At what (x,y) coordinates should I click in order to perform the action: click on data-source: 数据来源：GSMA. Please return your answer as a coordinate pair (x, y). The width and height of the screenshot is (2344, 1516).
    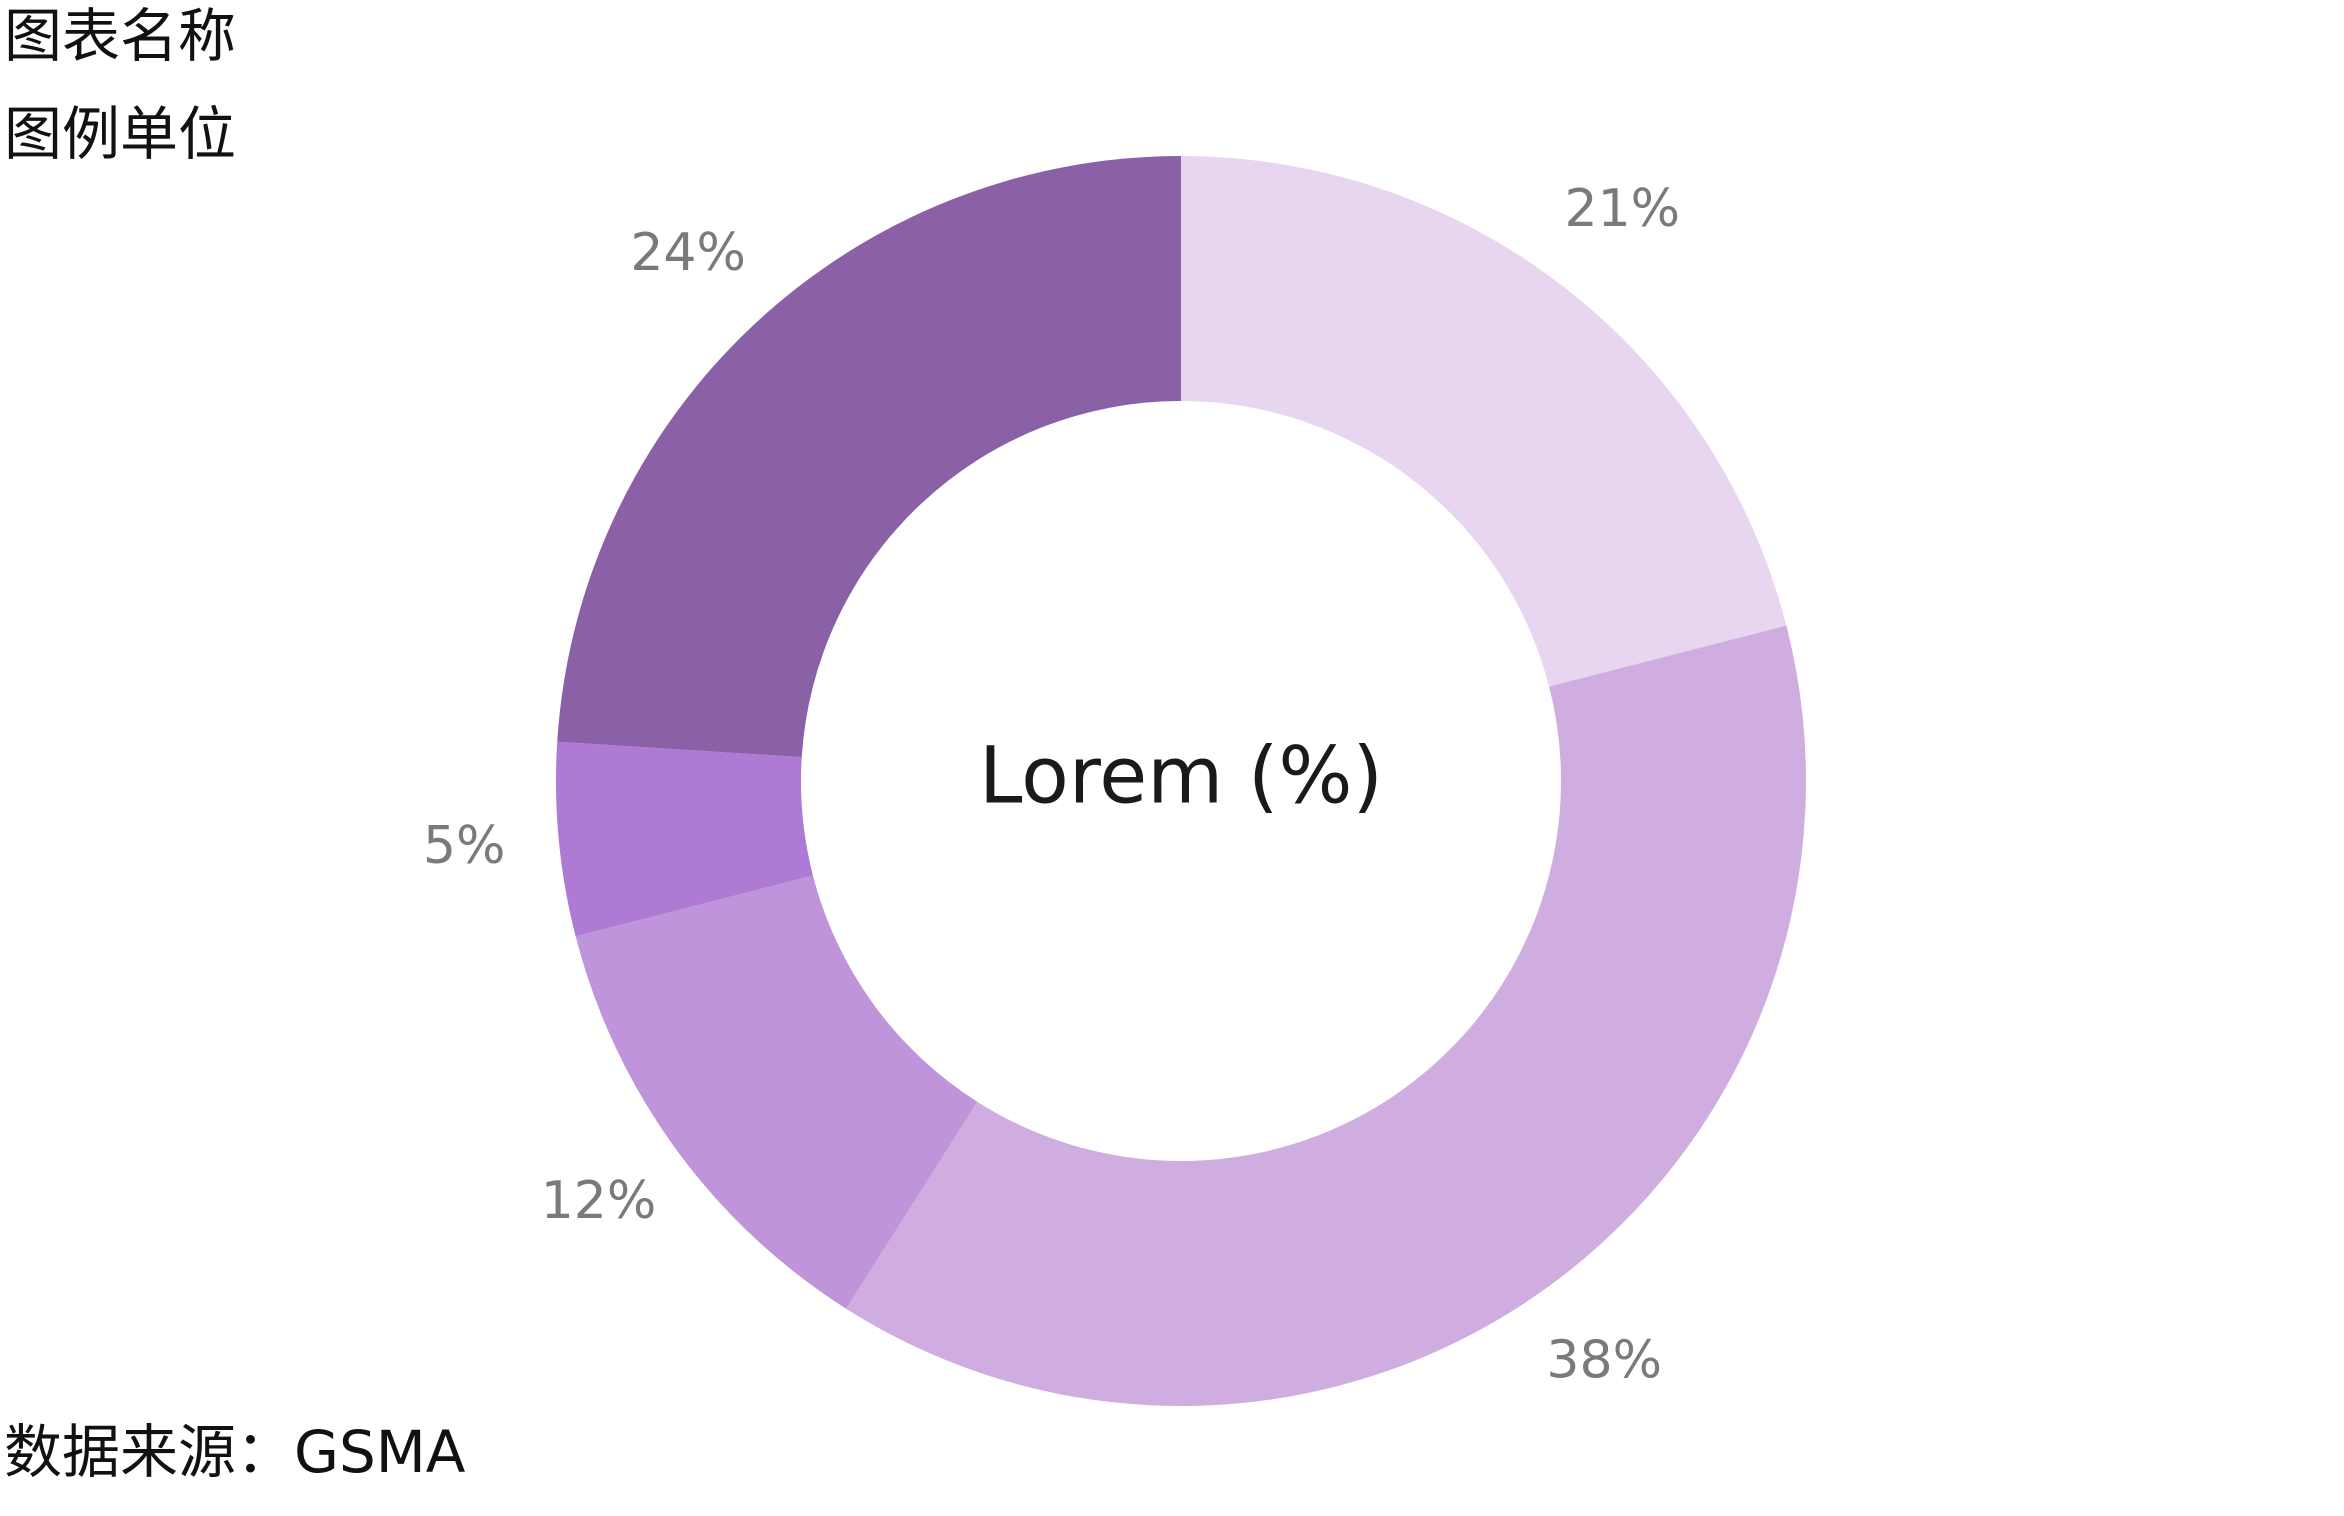
    Looking at the image, I should click on (235, 1452).